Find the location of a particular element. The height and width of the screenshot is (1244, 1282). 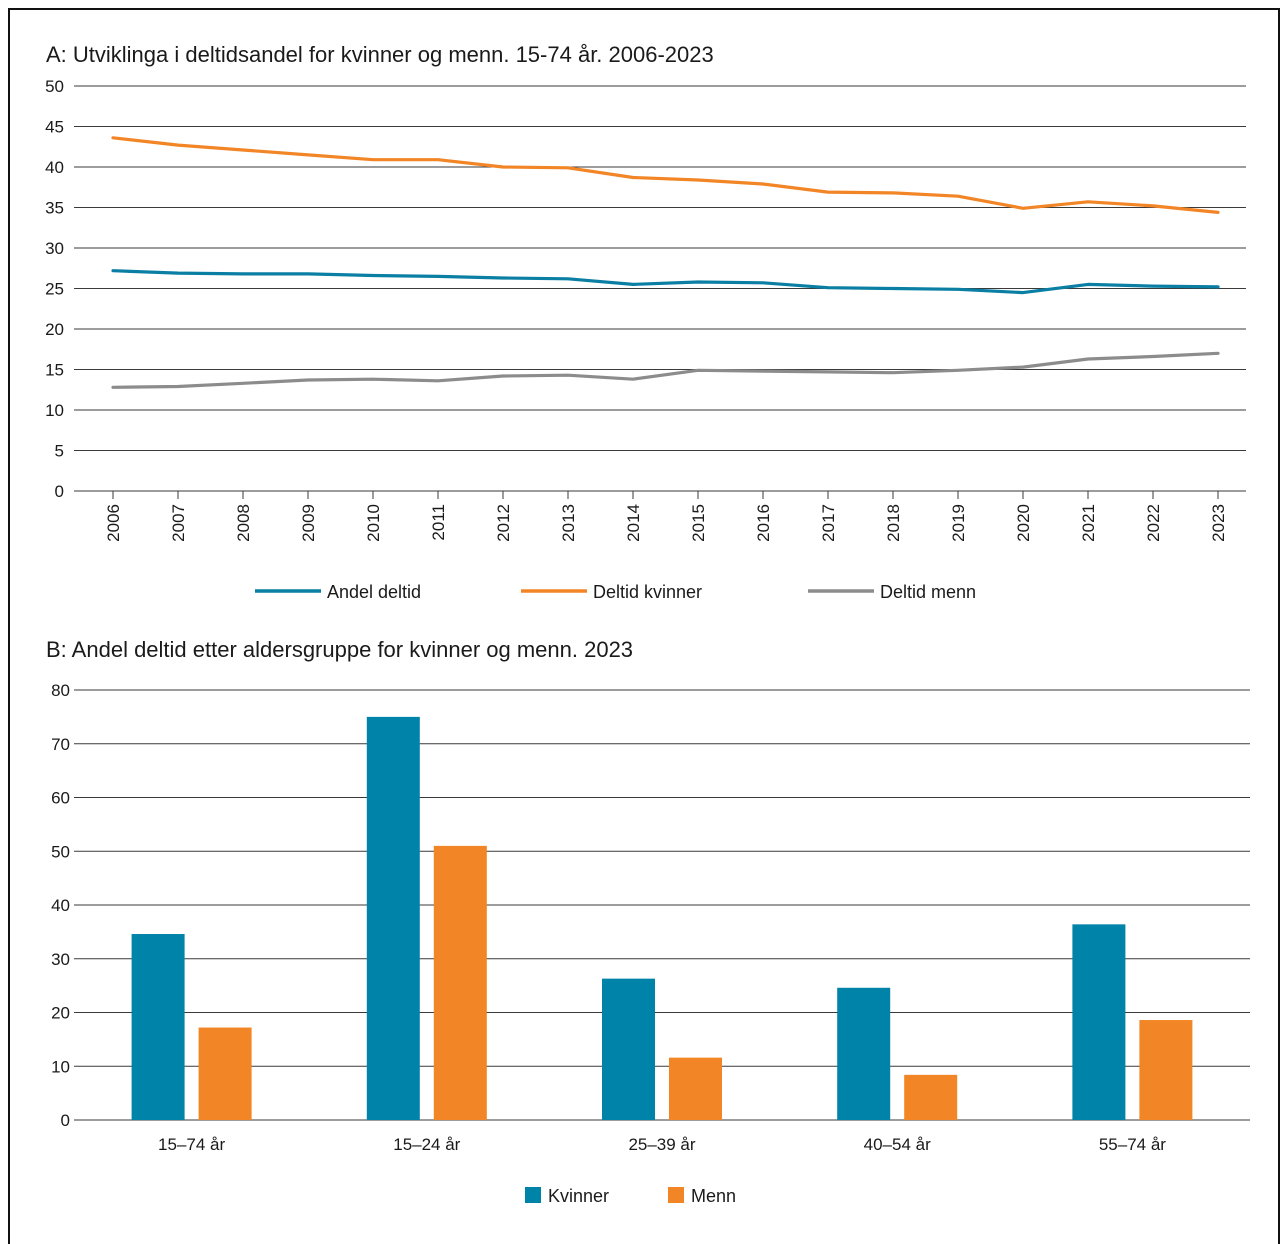

legend-label-andel-deltid: Andel deltid is located at coordinates (374, 592).